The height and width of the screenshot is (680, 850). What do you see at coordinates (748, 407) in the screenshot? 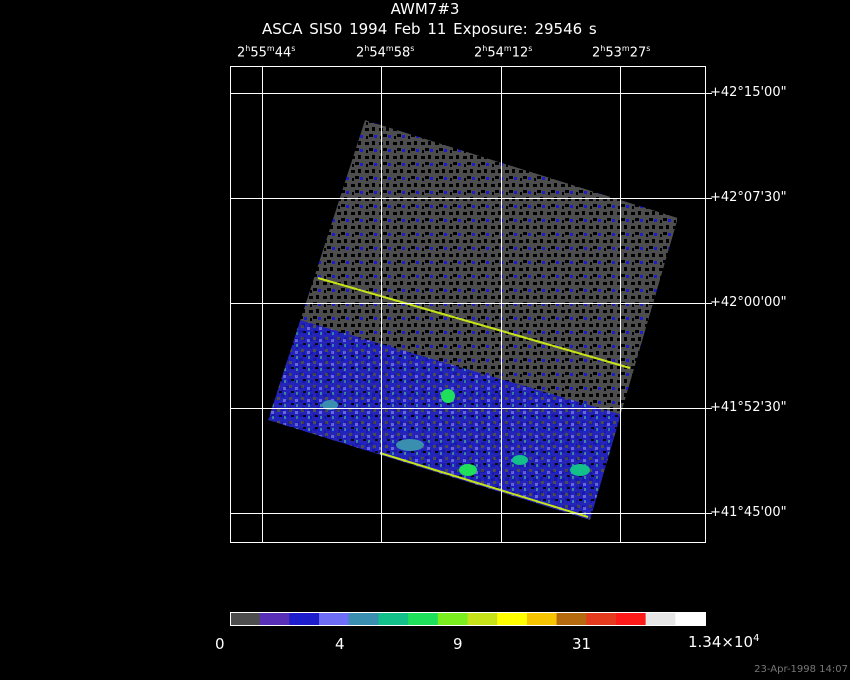
I see `dec-label-4: +41°52'30"` at bounding box center [748, 407].